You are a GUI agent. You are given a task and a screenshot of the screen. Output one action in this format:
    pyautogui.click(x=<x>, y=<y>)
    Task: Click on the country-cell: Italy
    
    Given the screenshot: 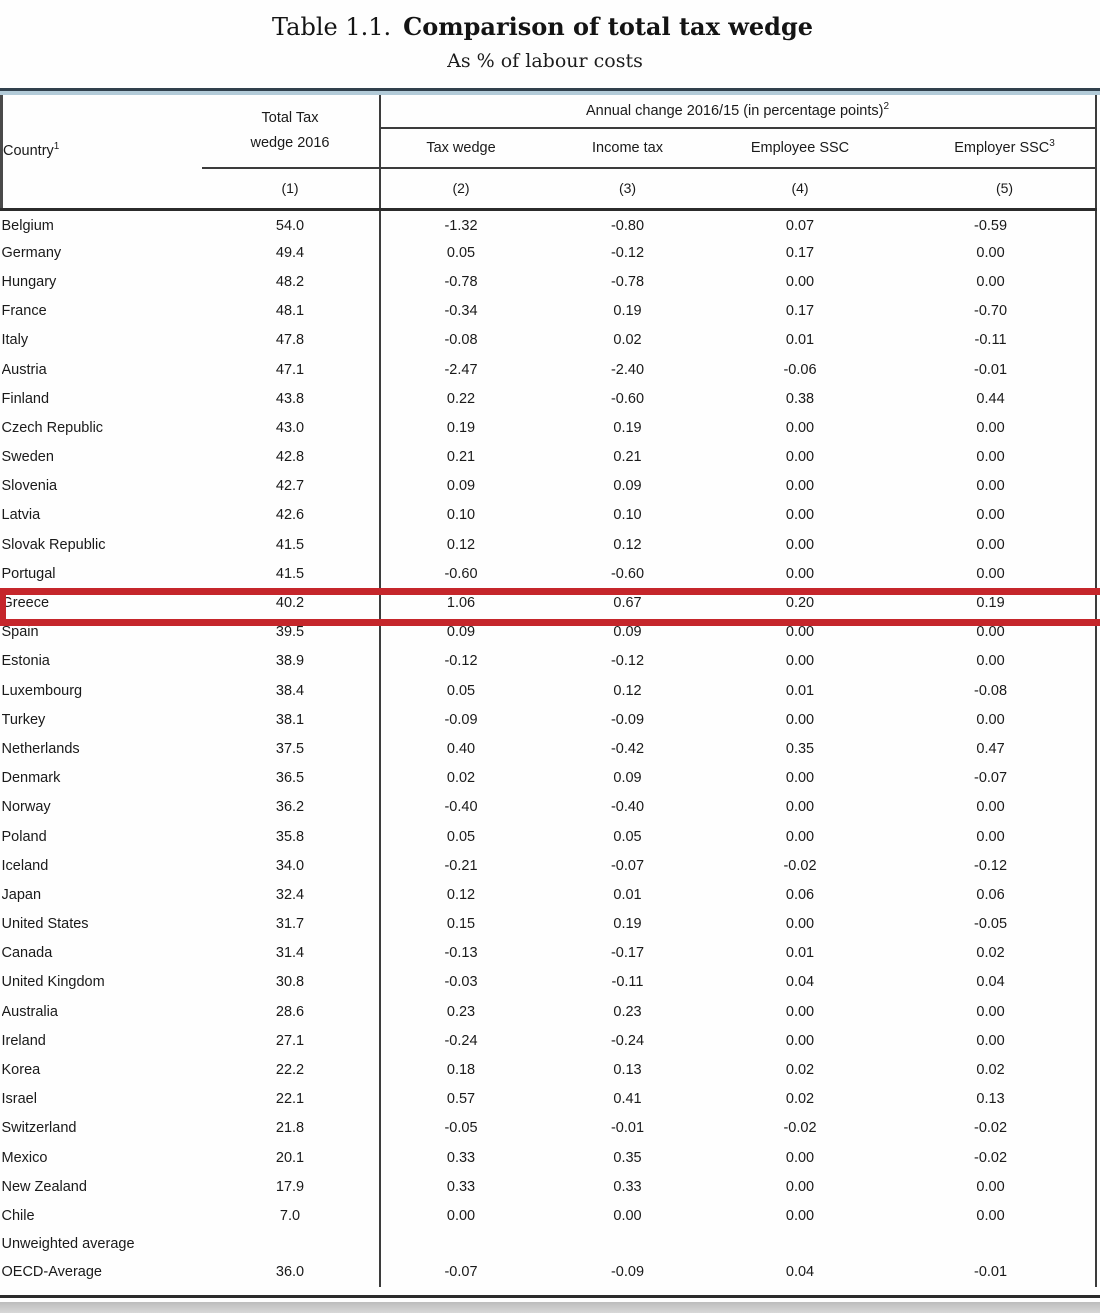 What is the action you would take?
    pyautogui.click(x=15, y=340)
    